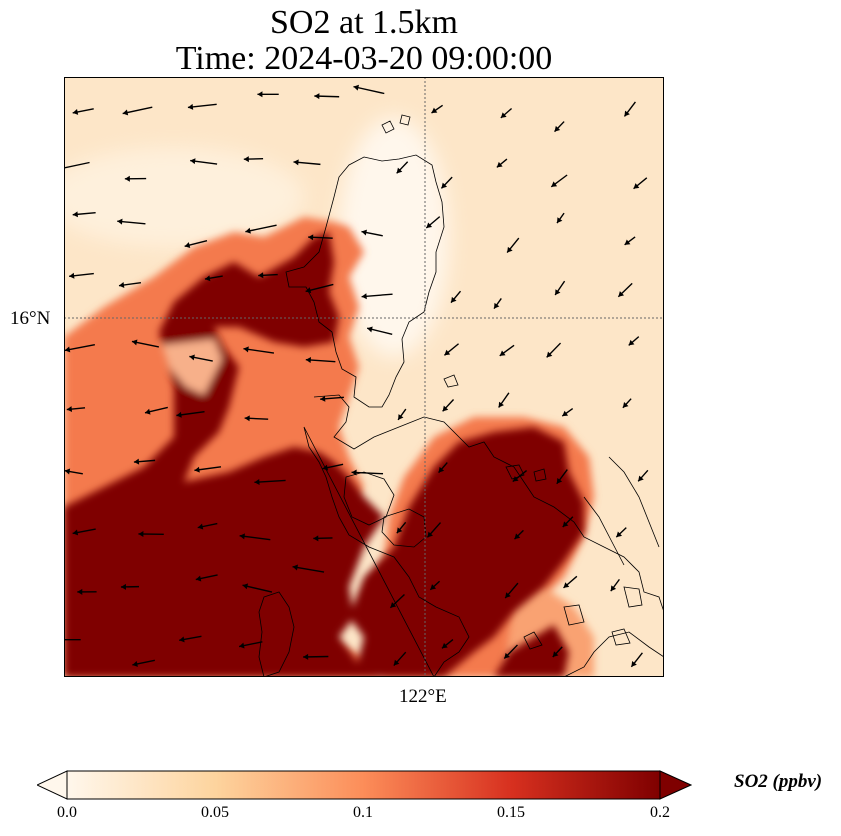 This screenshot has width=841, height=836. I want to click on colorbar-title: SO2 (ppbv), so click(778, 781).